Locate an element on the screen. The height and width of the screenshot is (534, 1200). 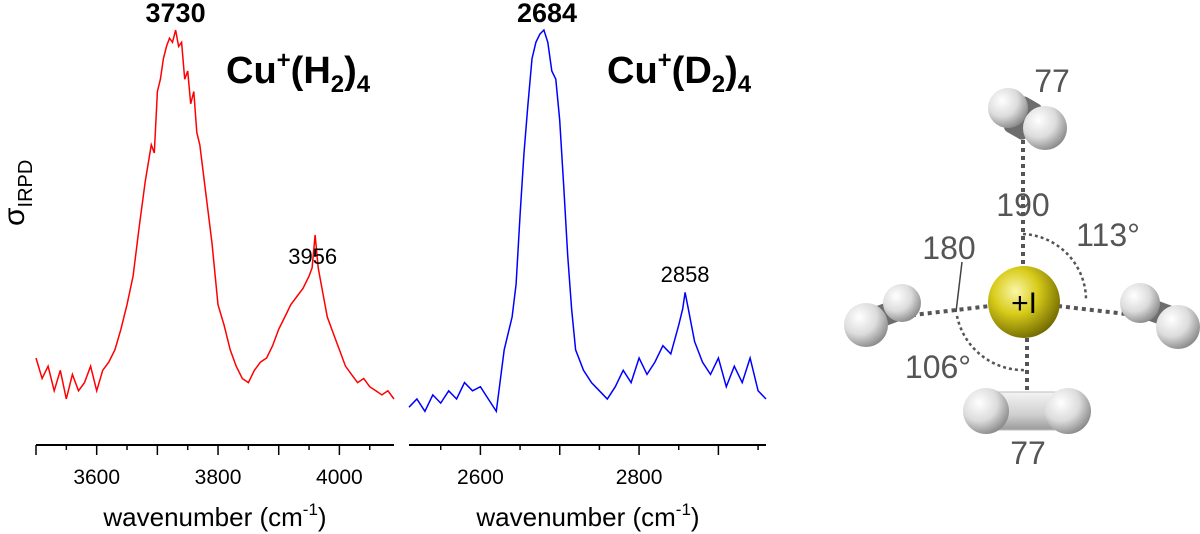
x-axis-tick-labels: 2600 2800 is located at coordinates (559, 477).